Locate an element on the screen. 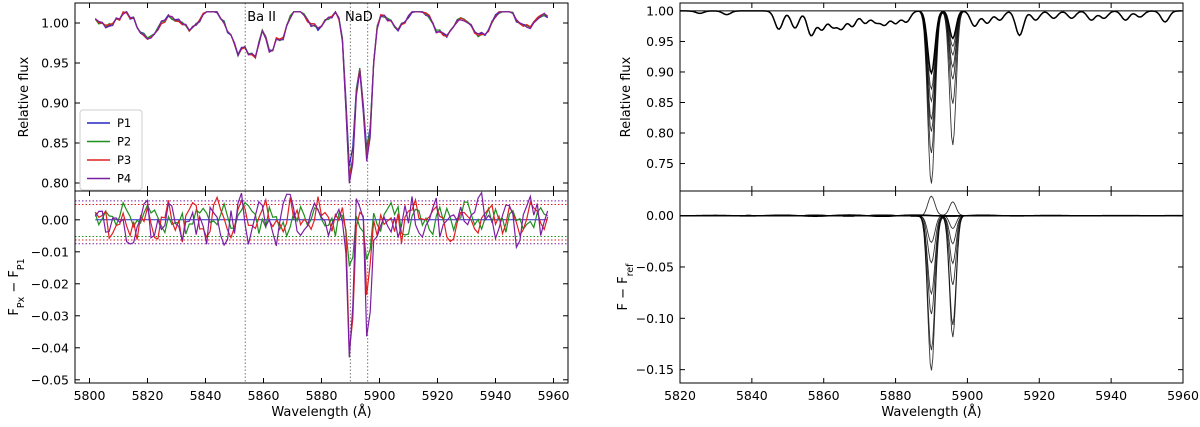 This screenshot has width=1200, height=427. y-axis-label-part: P1 is located at coordinates (21, 264).